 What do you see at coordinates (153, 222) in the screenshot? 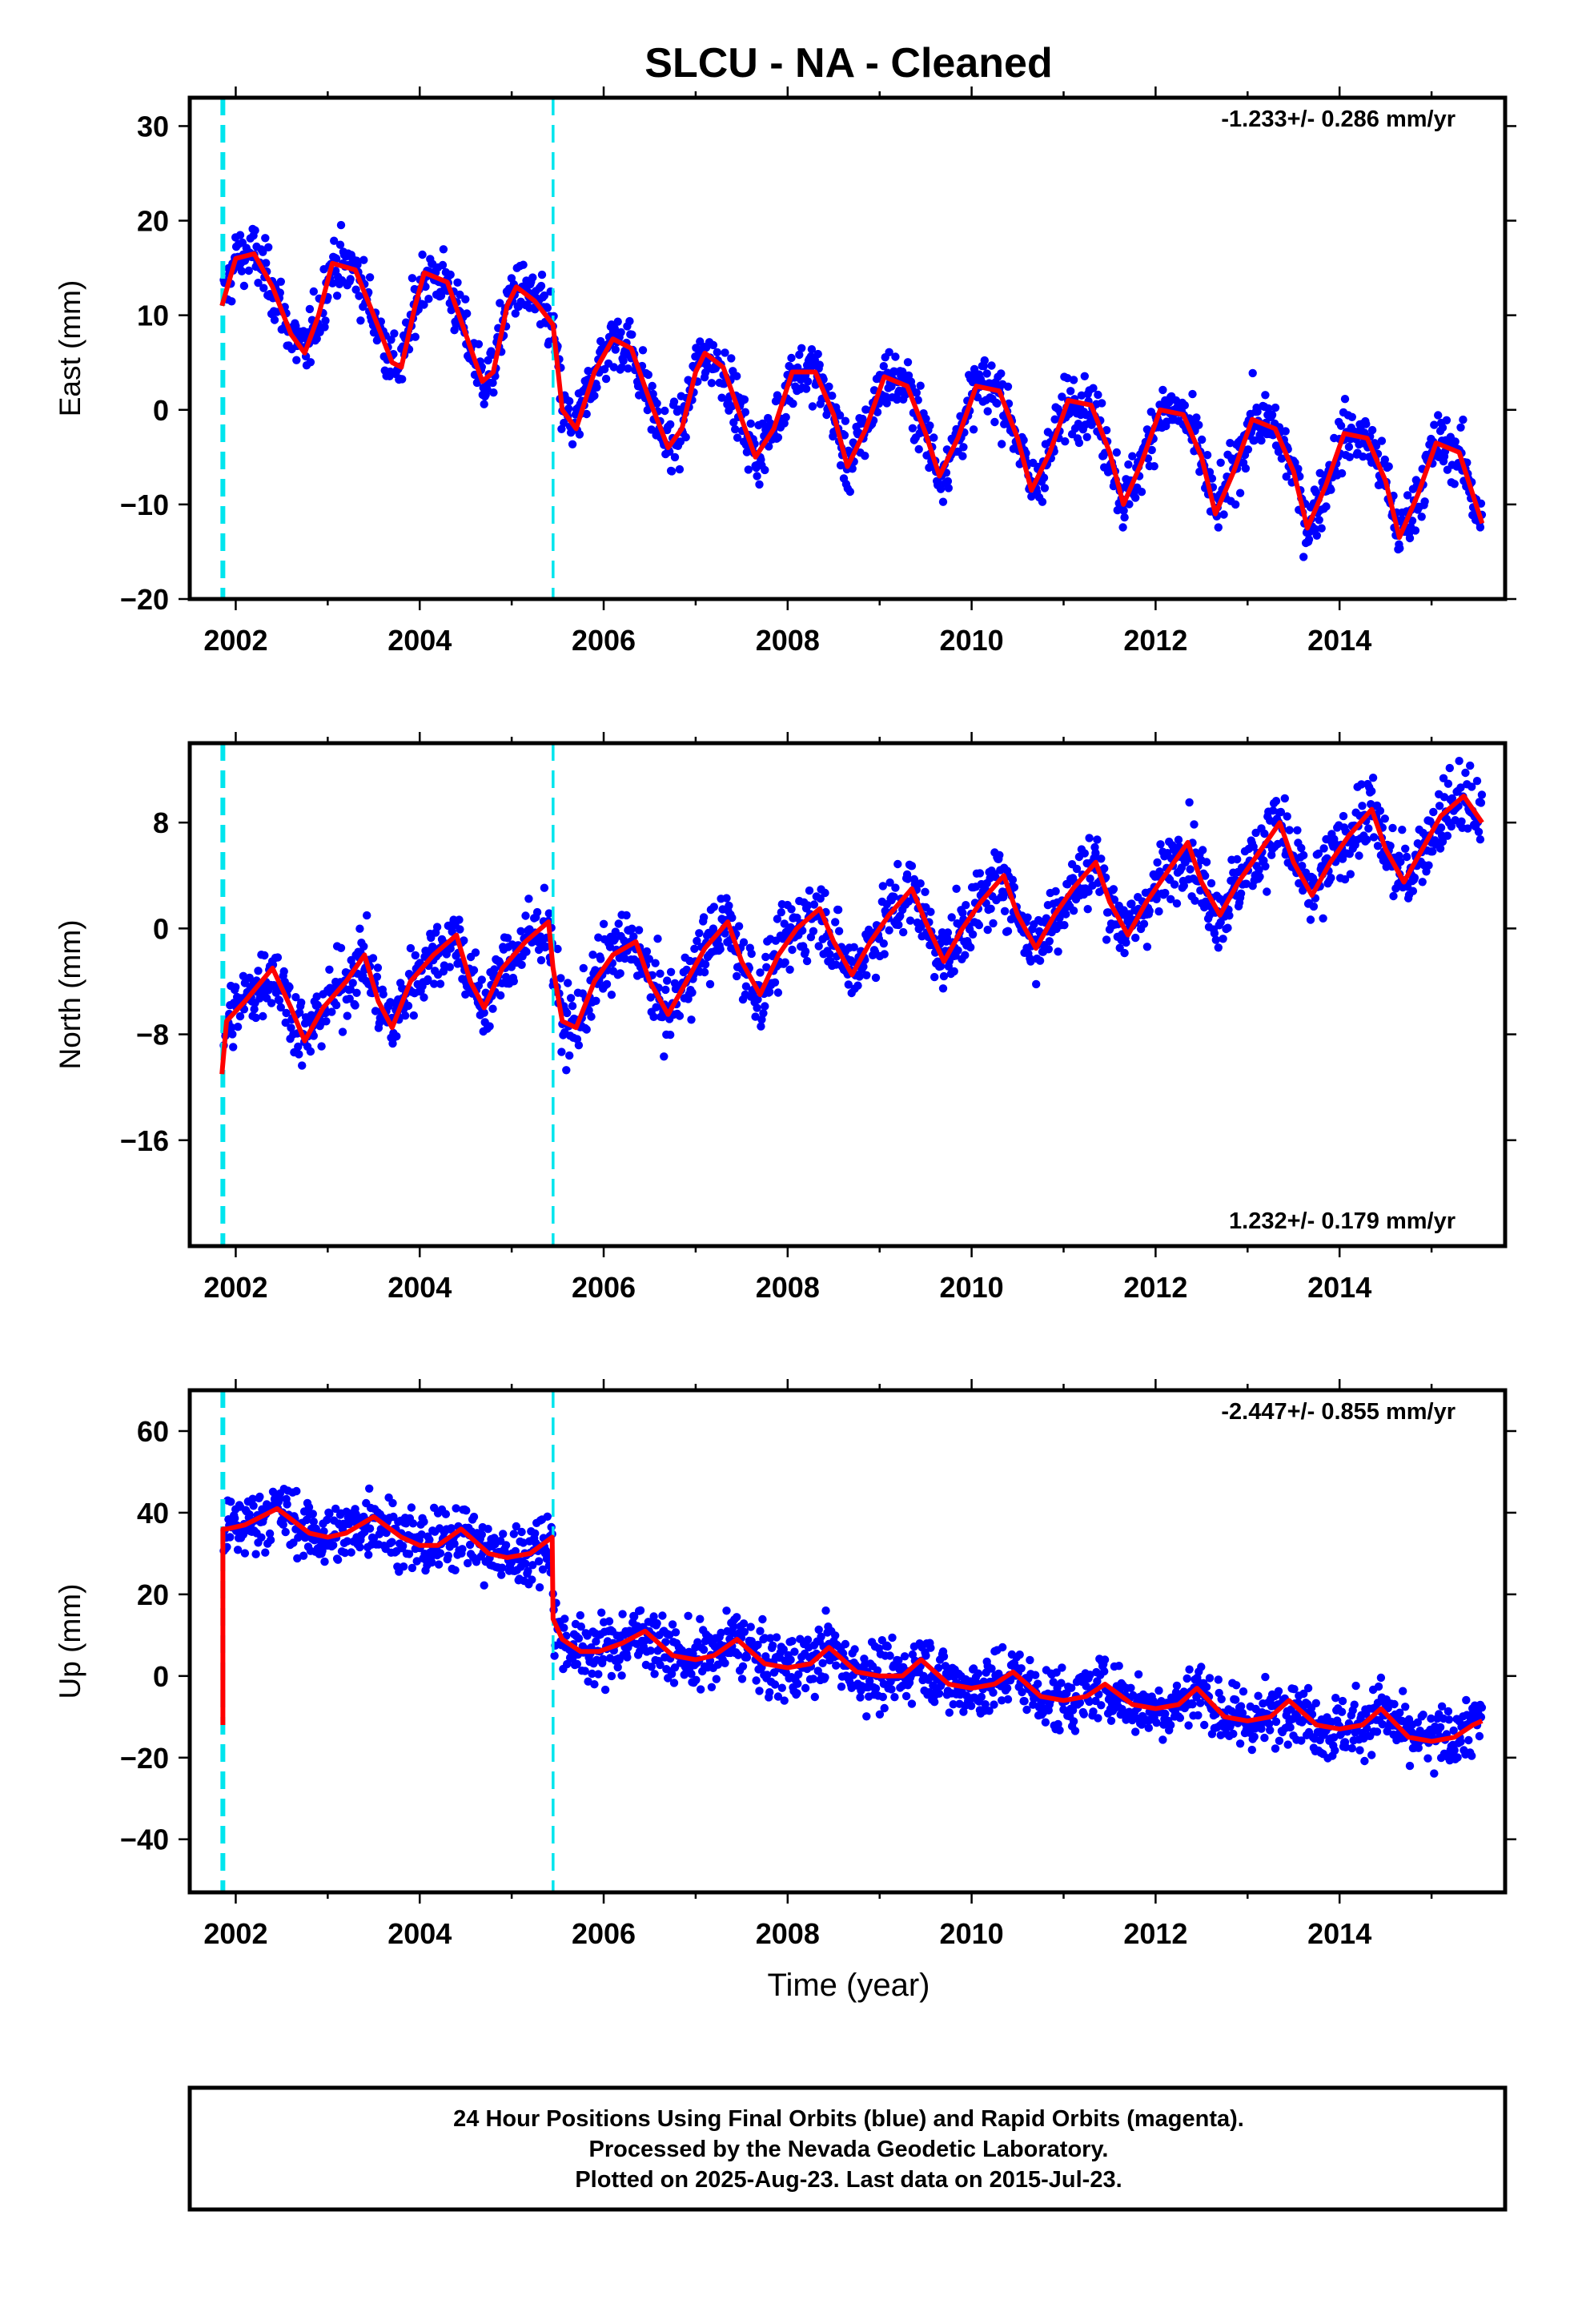
I see `y-tick-label: 20` at bounding box center [153, 222].